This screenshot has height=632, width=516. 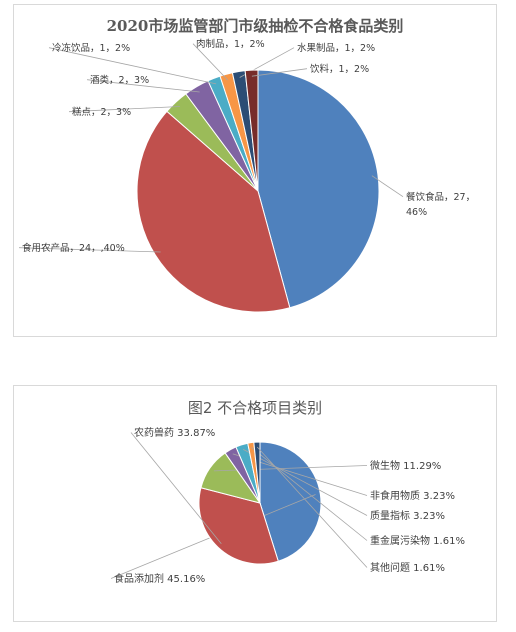 What do you see at coordinates (101, 112) in the screenshot?
I see `chart-1-label-3: 糕点，2，3%` at bounding box center [101, 112].